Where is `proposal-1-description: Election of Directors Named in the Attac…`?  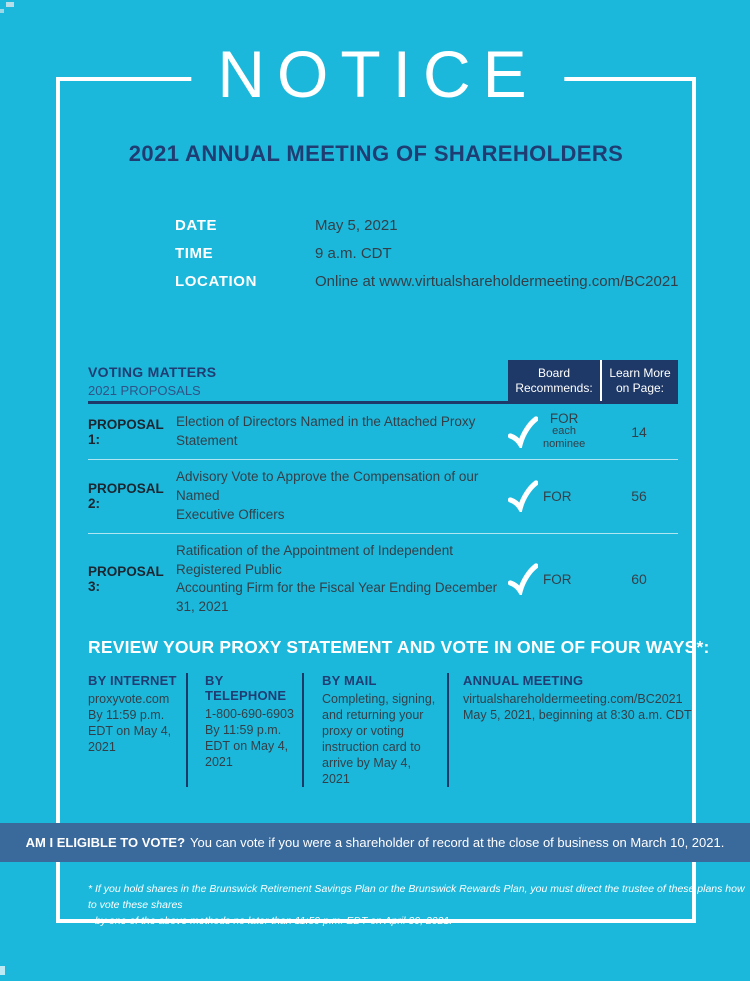 proposal-1-description: Election of Directors Named in the Attac… is located at coordinates (342, 432).